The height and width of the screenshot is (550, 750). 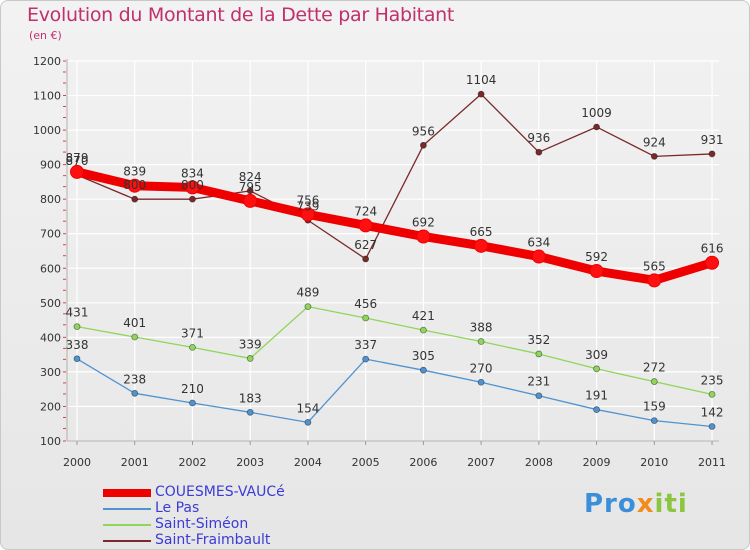 What do you see at coordinates (423, 356) in the screenshot?
I see `data-label: 305` at bounding box center [423, 356].